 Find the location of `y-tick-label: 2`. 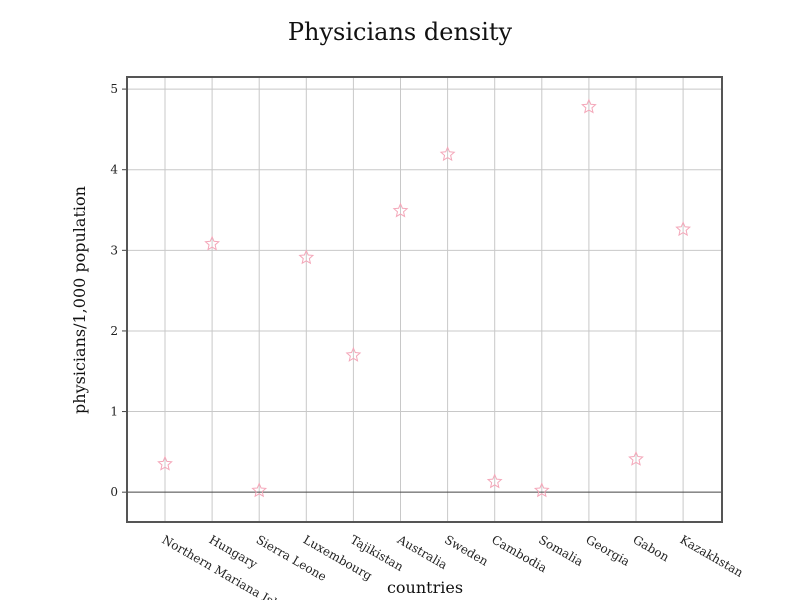

y-tick-label: 2 is located at coordinates (114, 331).